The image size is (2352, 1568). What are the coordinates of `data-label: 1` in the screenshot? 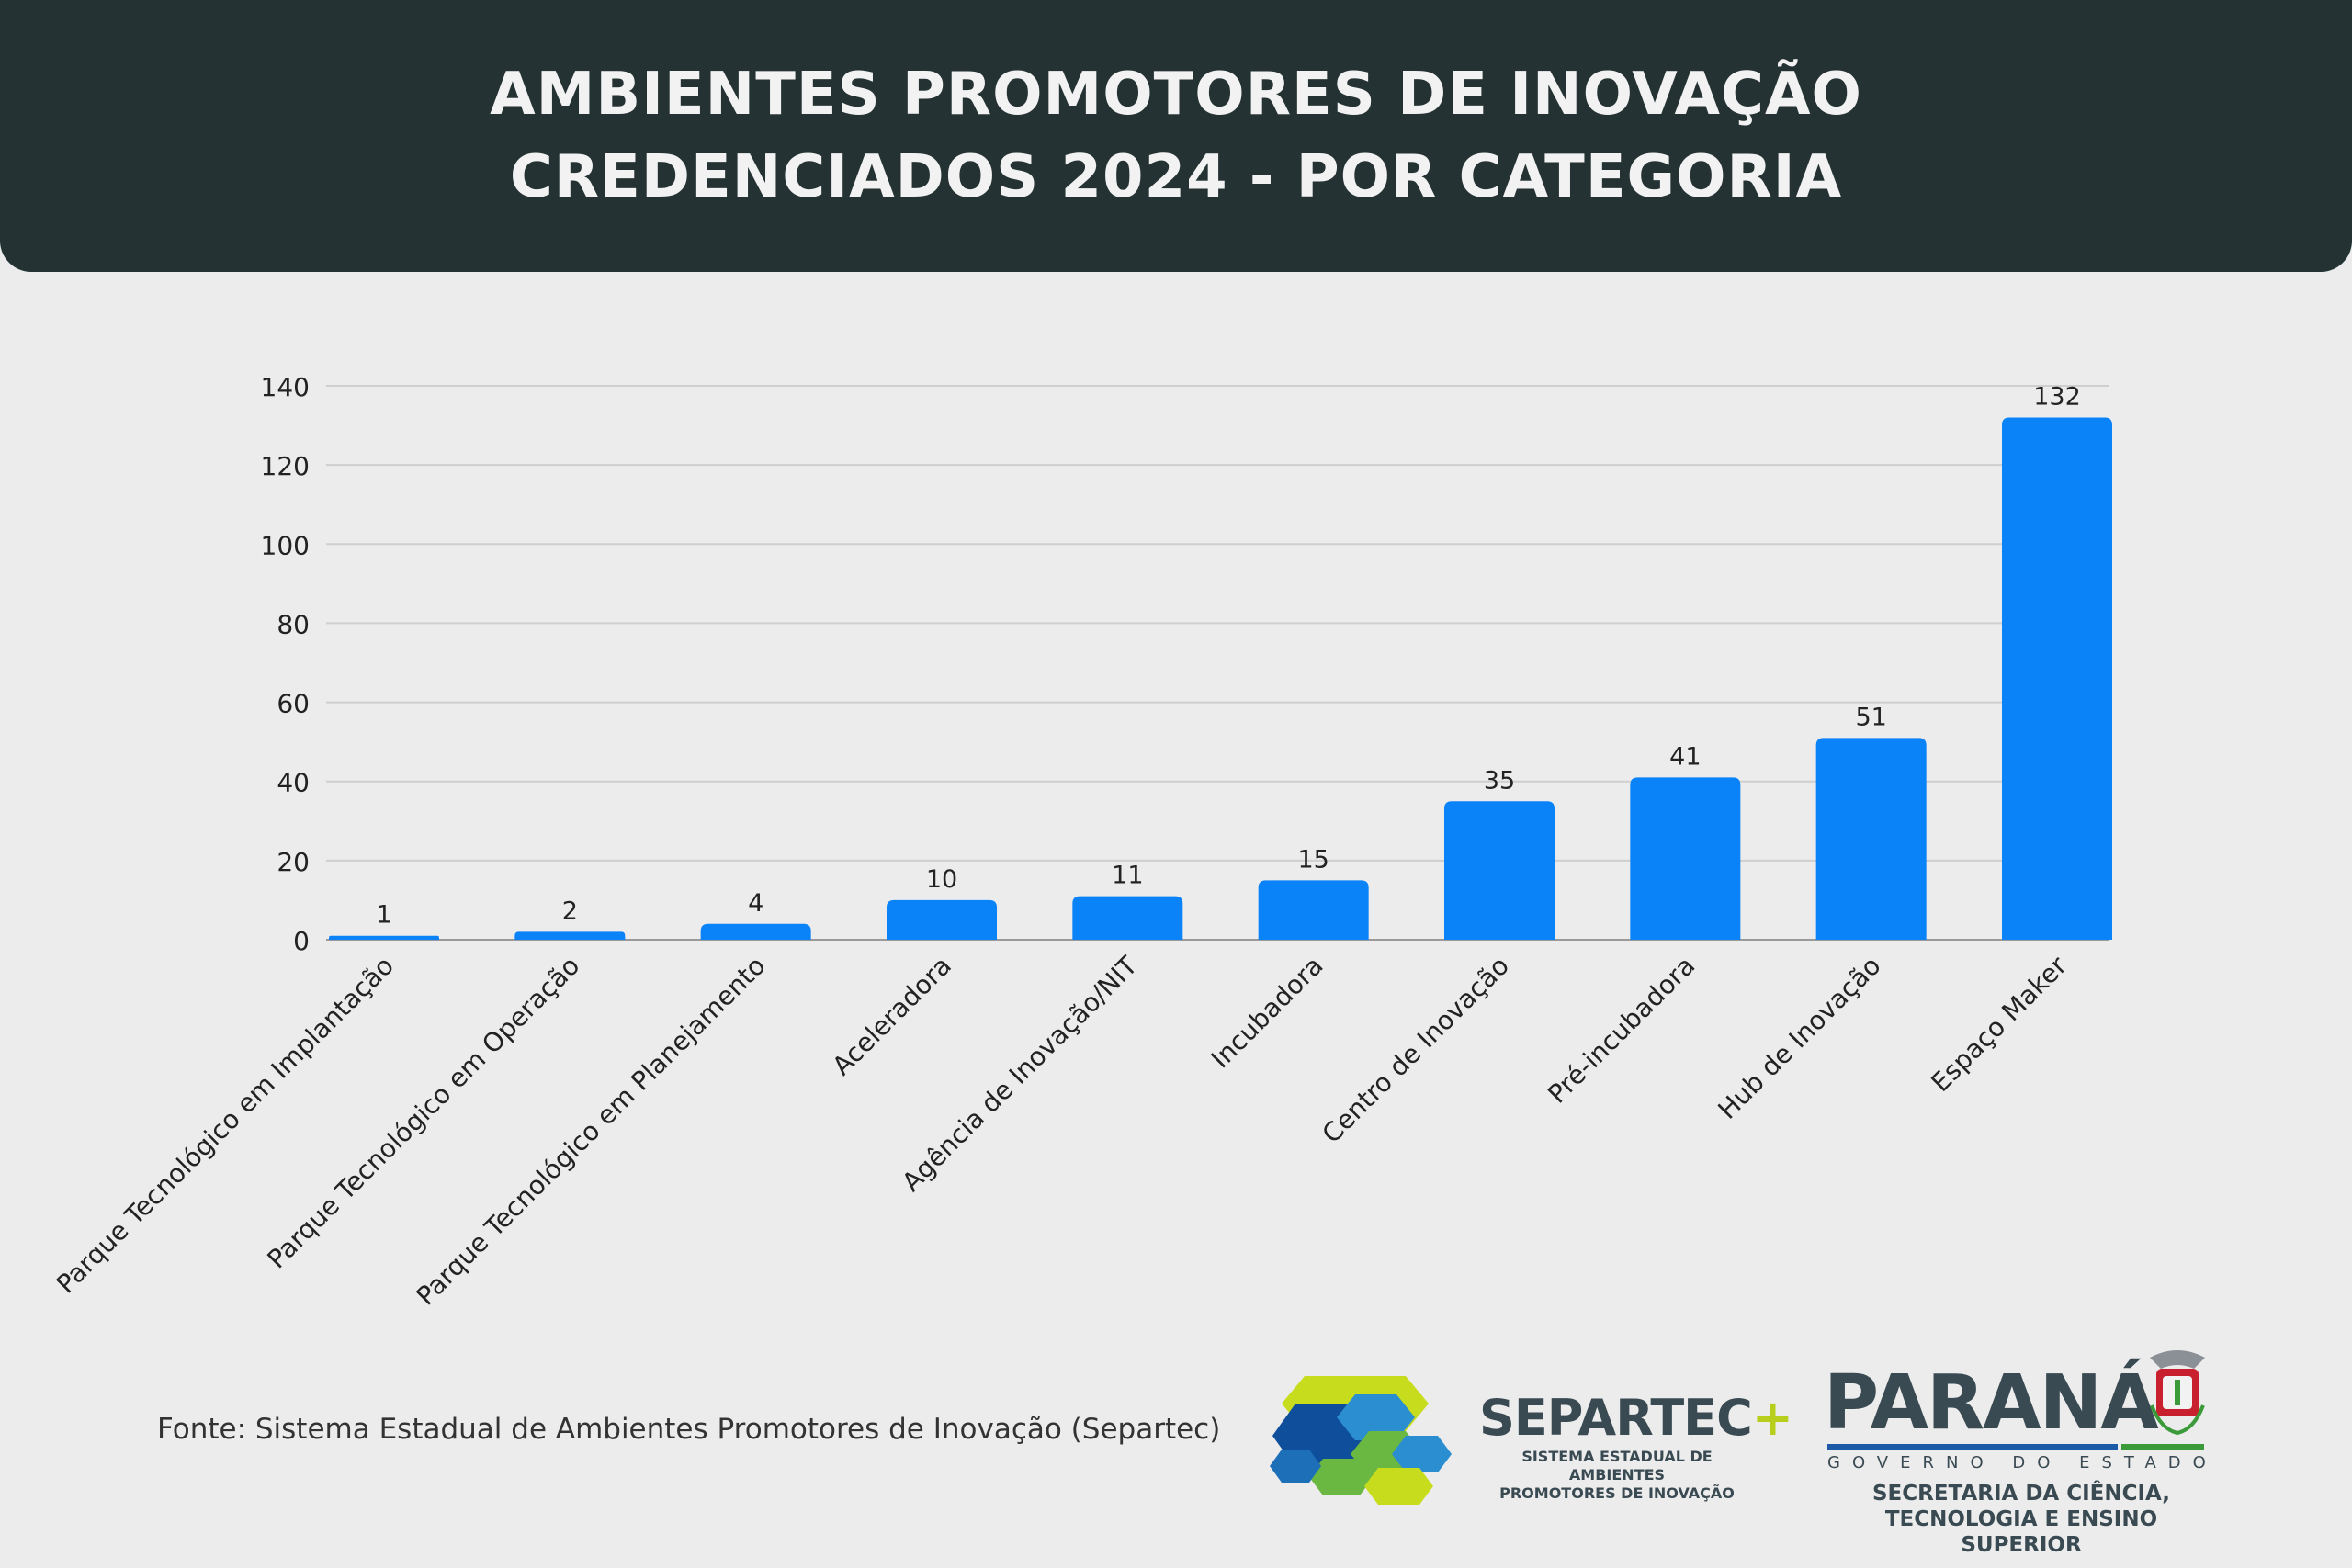 It's located at (383, 916).